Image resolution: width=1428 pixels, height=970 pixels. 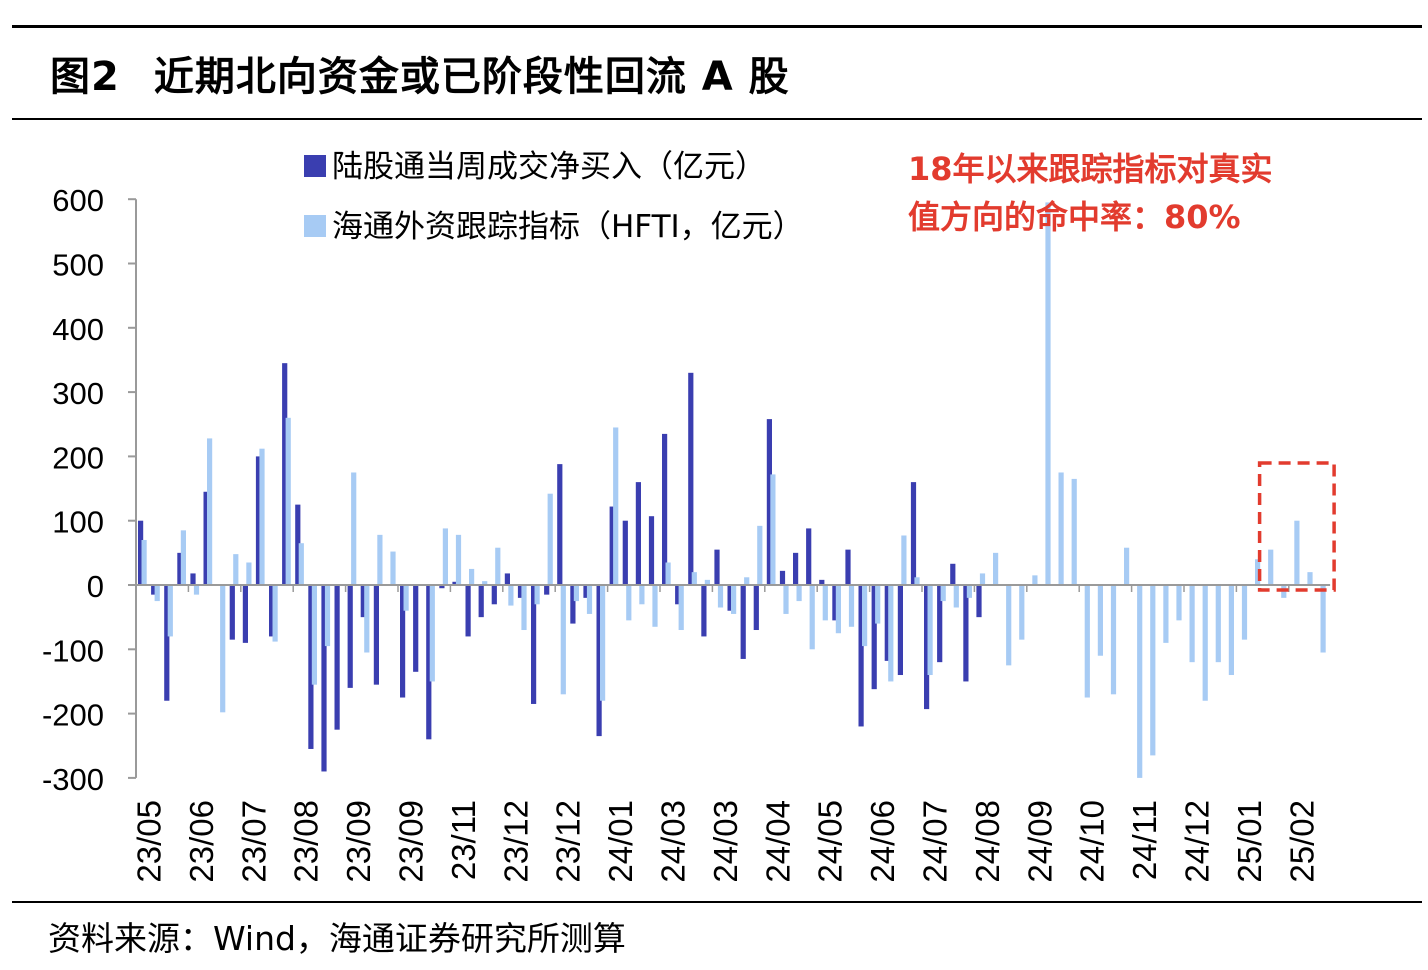 What do you see at coordinates (306, 841) in the screenshot?
I see `x-tick-label: 23/08` at bounding box center [306, 841].